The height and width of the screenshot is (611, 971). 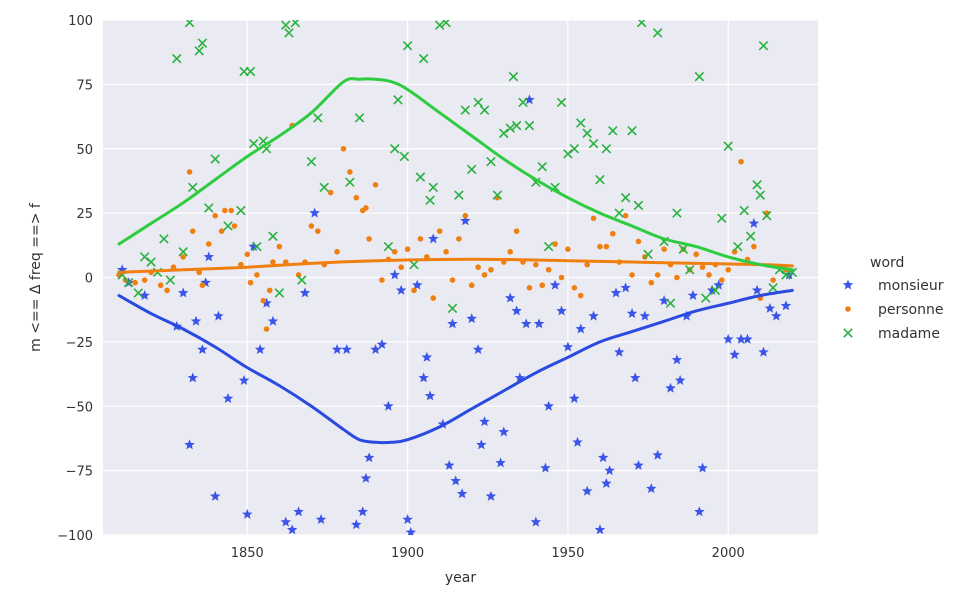 I want to click on legend-marker-madame, so click(x=848, y=333).